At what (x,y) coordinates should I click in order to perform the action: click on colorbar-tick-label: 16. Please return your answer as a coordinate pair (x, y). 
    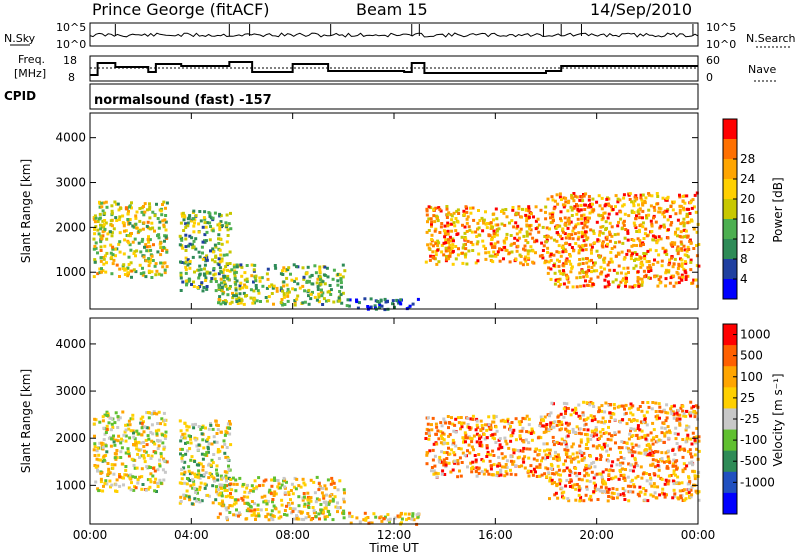
    Looking at the image, I should click on (747, 219).